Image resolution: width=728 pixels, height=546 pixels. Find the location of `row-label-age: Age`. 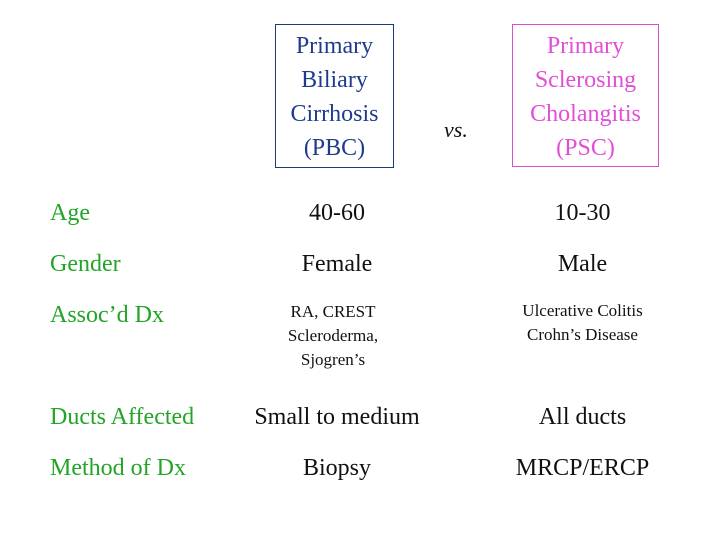

row-label-age: Age is located at coordinates (70, 213).